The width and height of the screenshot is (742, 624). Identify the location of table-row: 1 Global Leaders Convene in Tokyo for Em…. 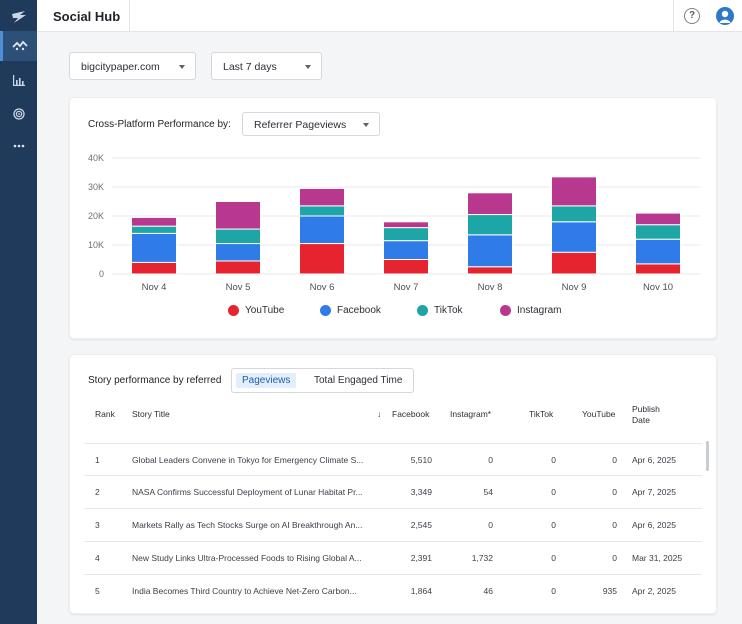
(393, 459).